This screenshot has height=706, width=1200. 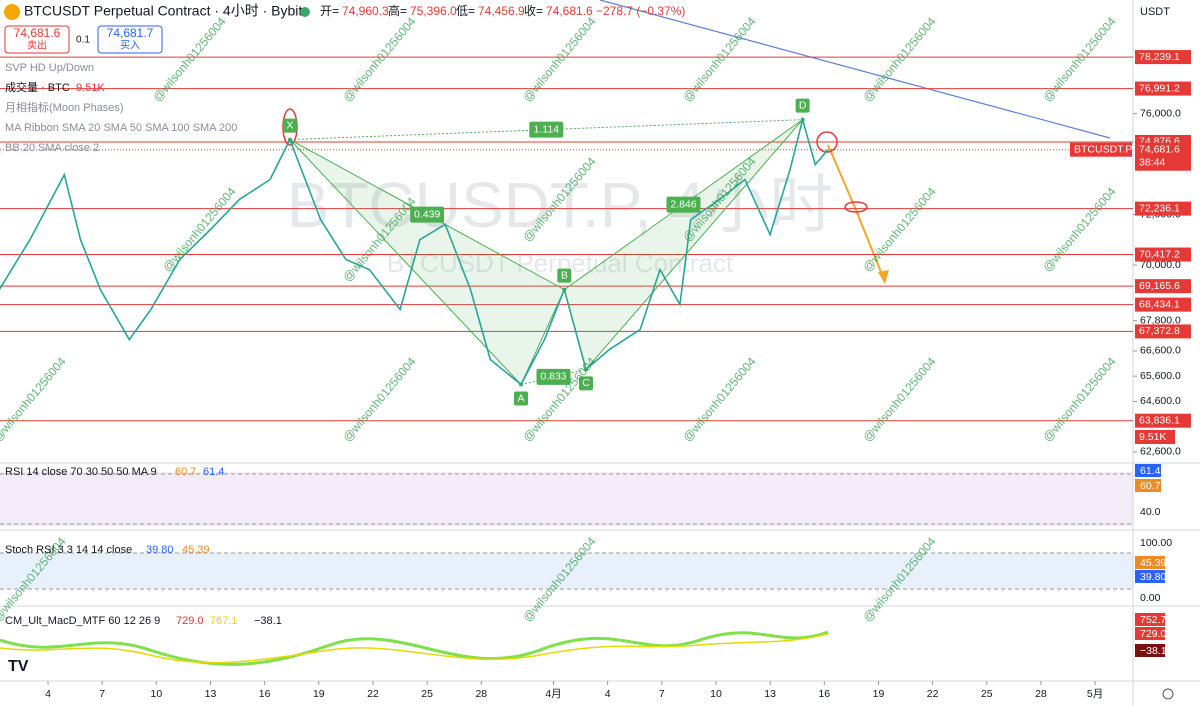 What do you see at coordinates (213, 472) in the screenshot?
I see `rsi-ma: 61.4` at bounding box center [213, 472].